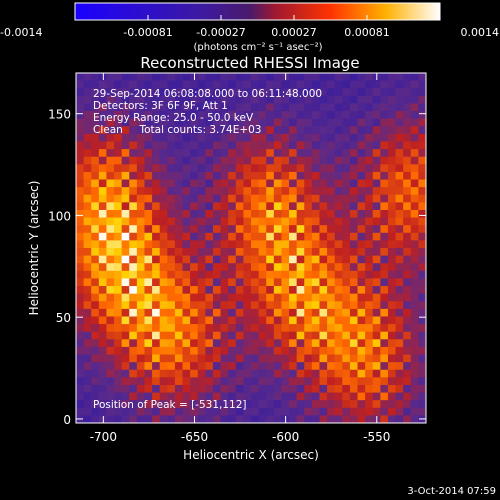 This screenshot has height=500, width=500. Describe the element at coordinates (220, 32) in the screenshot. I see `colorbar-tick-label: -0.00027` at that location.